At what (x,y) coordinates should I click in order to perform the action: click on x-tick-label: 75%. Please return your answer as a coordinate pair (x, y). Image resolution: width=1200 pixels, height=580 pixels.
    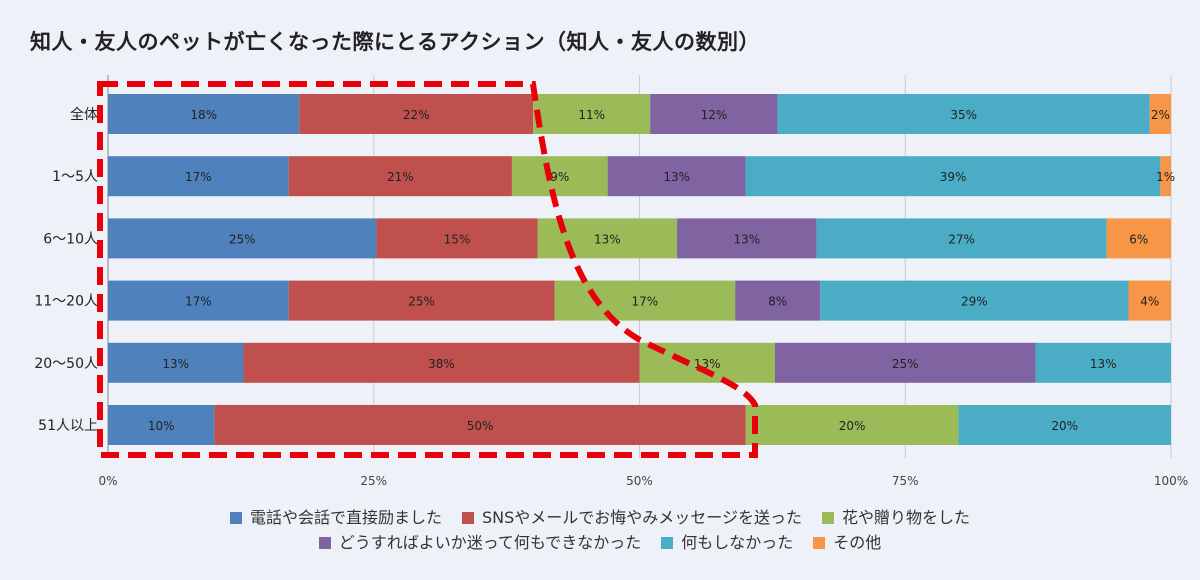
    Looking at the image, I should click on (905, 481).